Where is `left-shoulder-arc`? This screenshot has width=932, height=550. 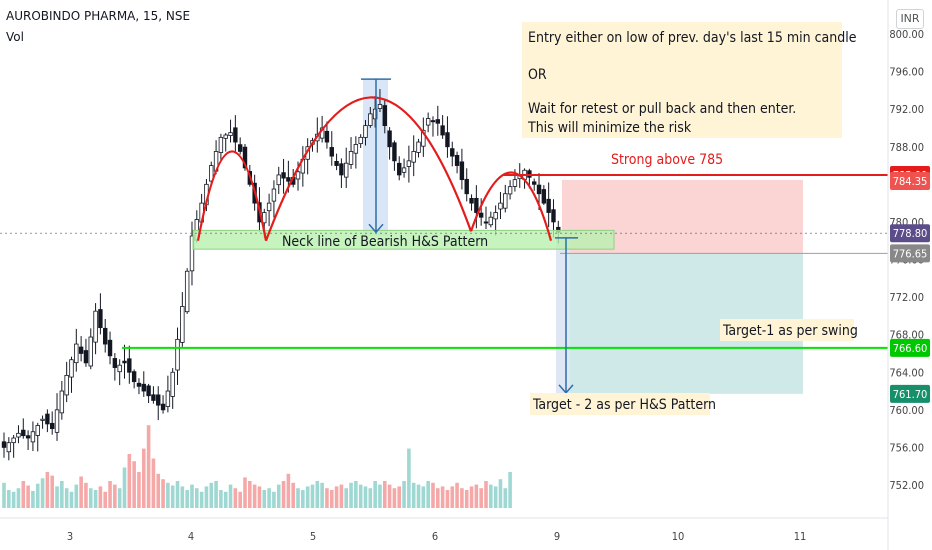 left-shoulder-arc is located at coordinates (232, 195).